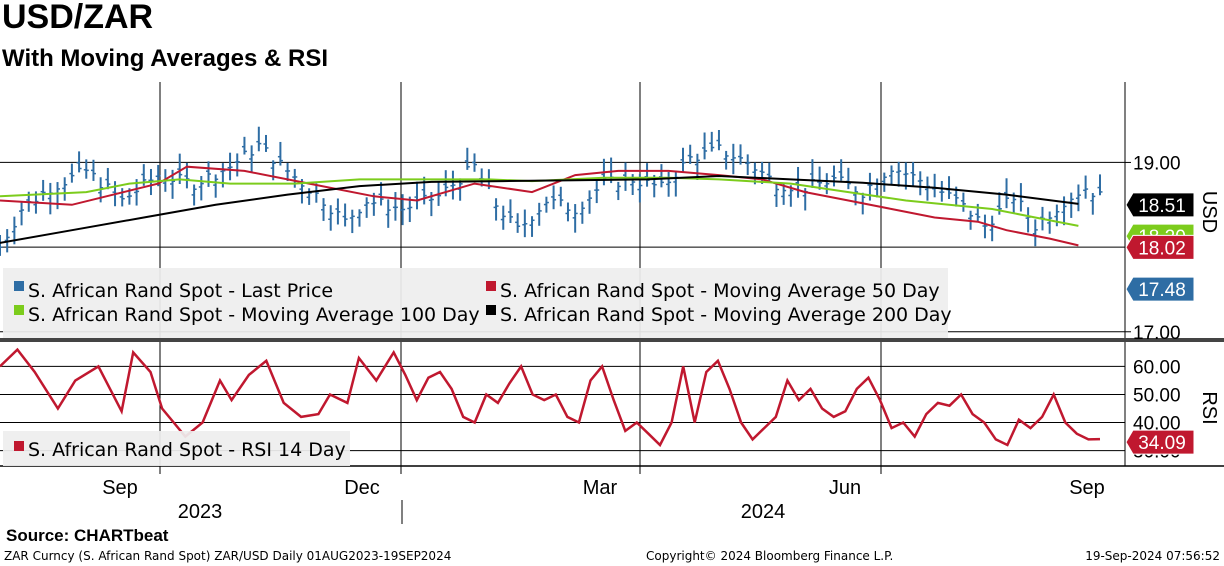 The height and width of the screenshot is (566, 1224). What do you see at coordinates (87, 535) in the screenshot?
I see `source-note: Source: CHARTbeat` at bounding box center [87, 535].